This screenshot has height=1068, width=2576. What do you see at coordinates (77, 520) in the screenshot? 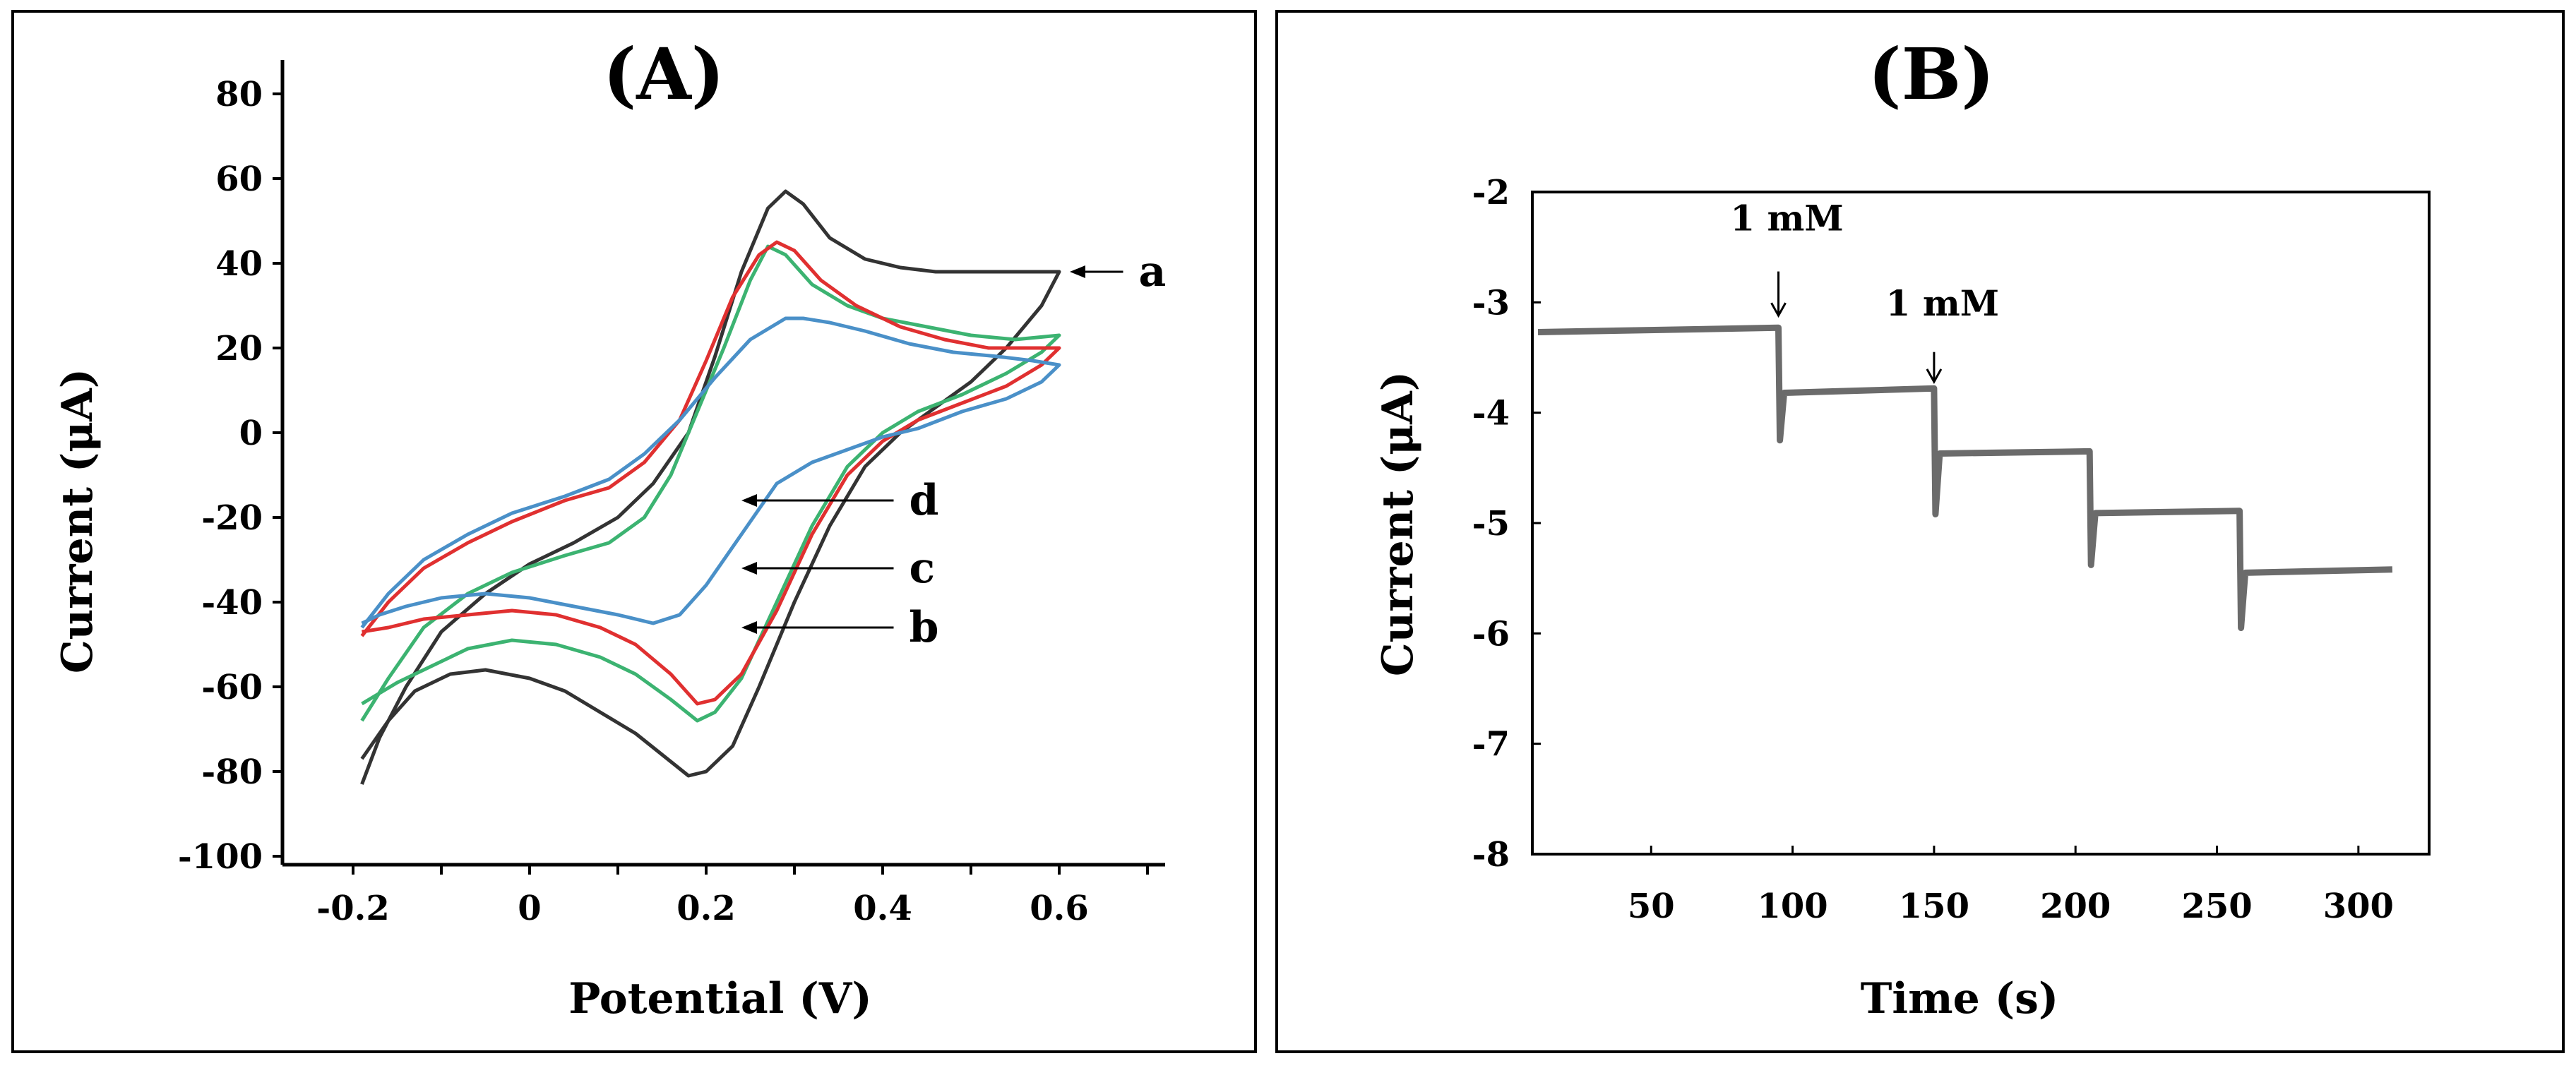
I see `panel-a-y-axis-title: Current (μA)` at bounding box center [77, 520].